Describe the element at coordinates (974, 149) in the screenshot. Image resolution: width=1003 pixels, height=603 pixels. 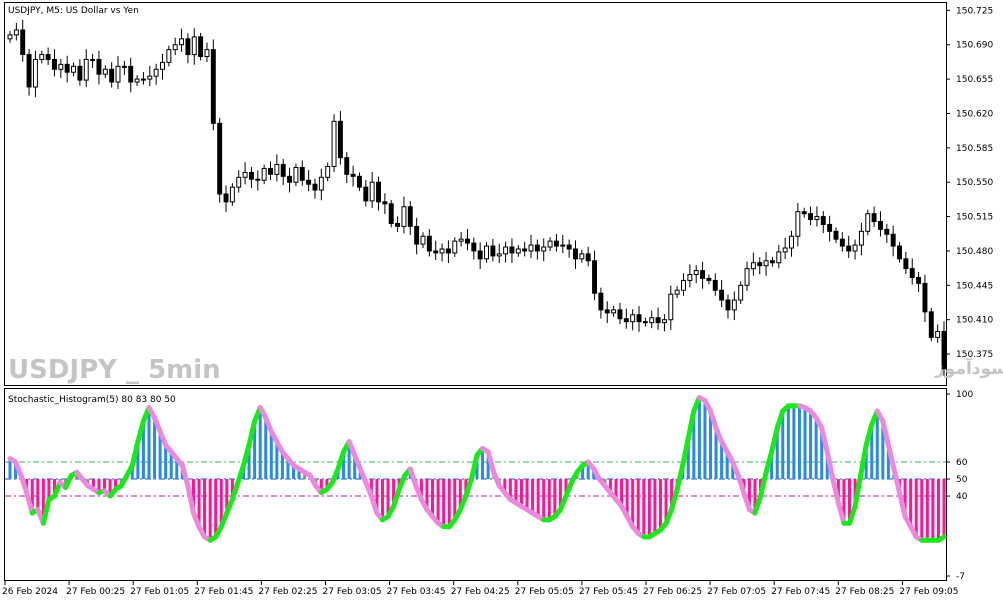
I see `price-tick-label: 150.585` at that location.